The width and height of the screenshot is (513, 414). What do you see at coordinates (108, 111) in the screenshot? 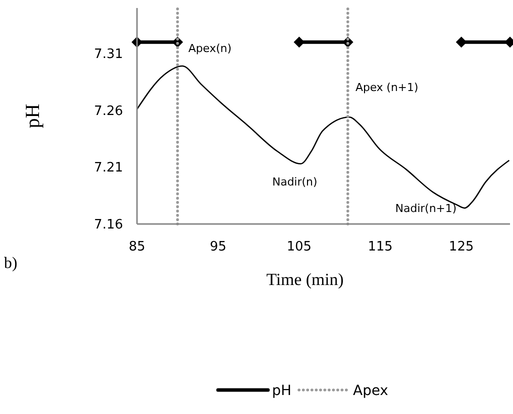
I see `y-tick-label: 7.26` at bounding box center [108, 111].